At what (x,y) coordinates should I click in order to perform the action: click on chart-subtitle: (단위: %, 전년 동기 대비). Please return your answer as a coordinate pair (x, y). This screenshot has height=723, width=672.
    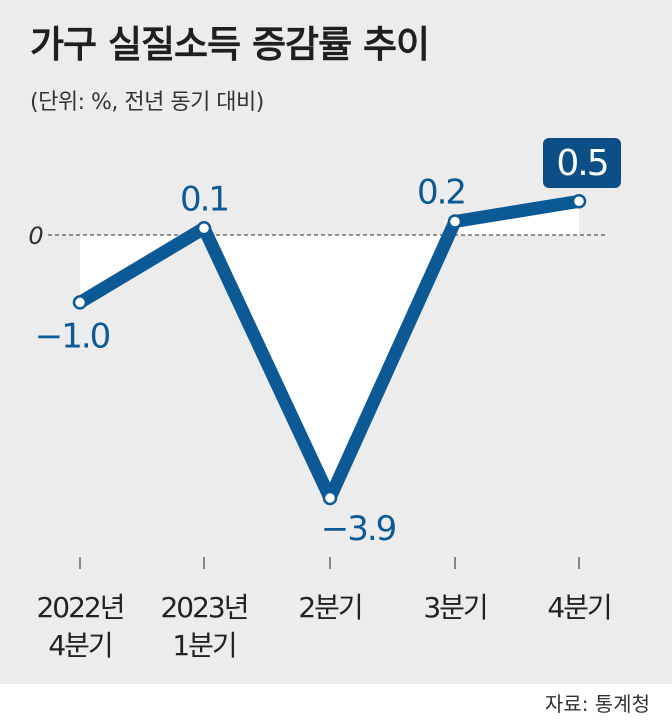
    Looking at the image, I should click on (147, 102).